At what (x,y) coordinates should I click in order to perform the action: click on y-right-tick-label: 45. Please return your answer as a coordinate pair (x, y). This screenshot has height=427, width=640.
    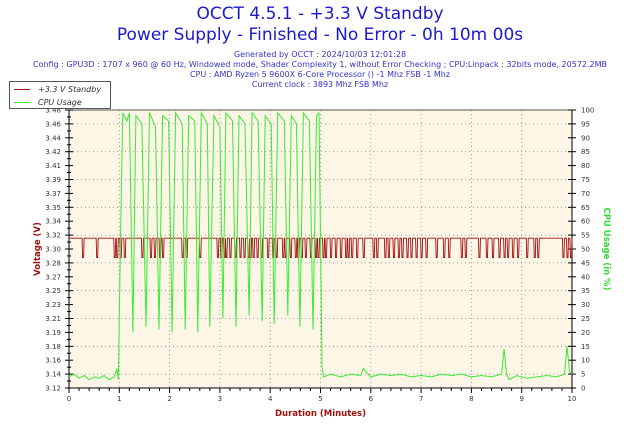
    Looking at the image, I should click on (585, 263).